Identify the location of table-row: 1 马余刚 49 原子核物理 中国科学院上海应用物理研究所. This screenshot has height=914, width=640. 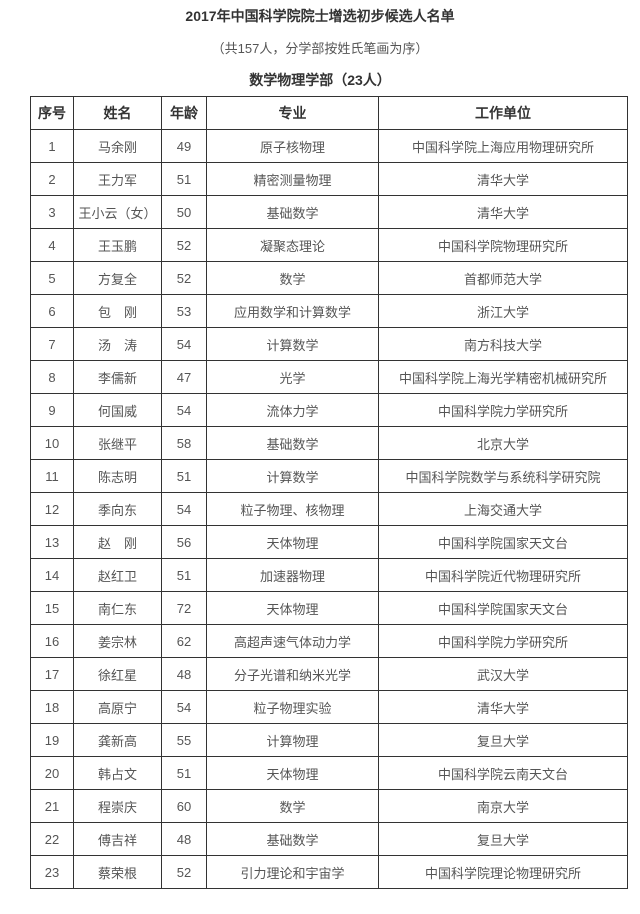
(329, 146).